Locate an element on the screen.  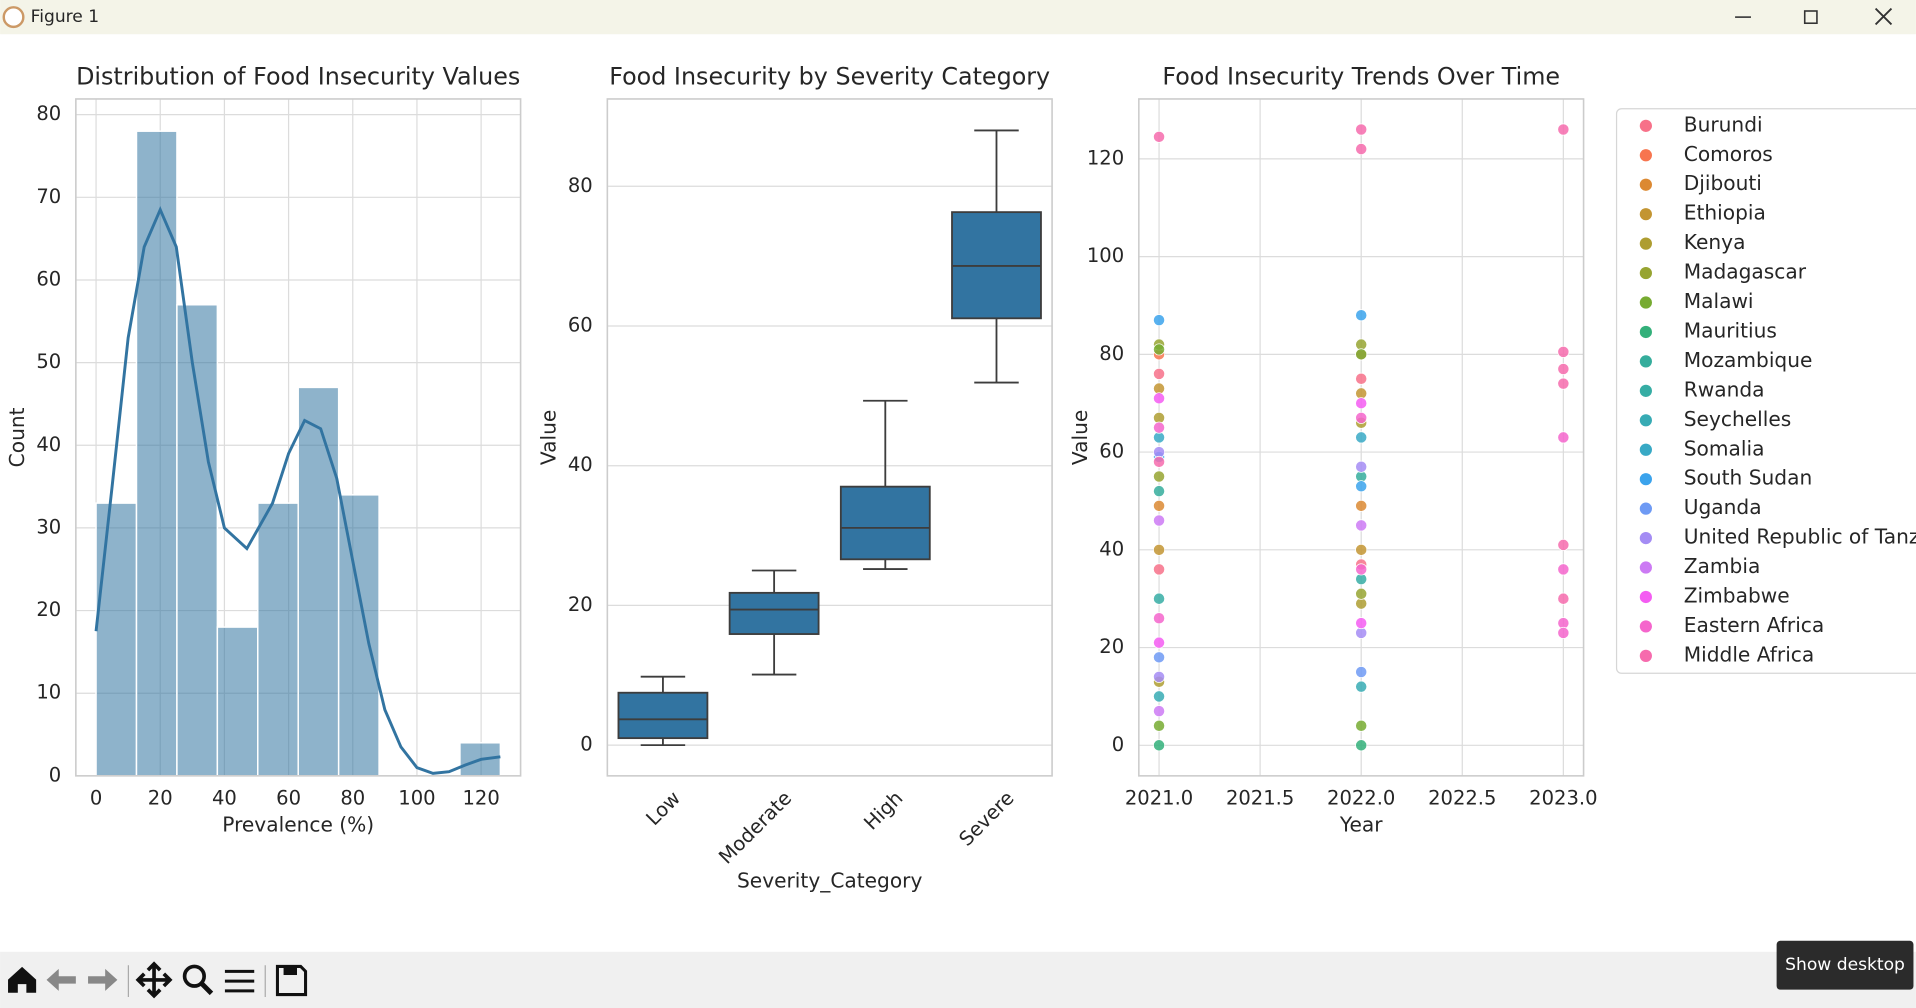
legend-label: Djibouti is located at coordinates (1723, 183).